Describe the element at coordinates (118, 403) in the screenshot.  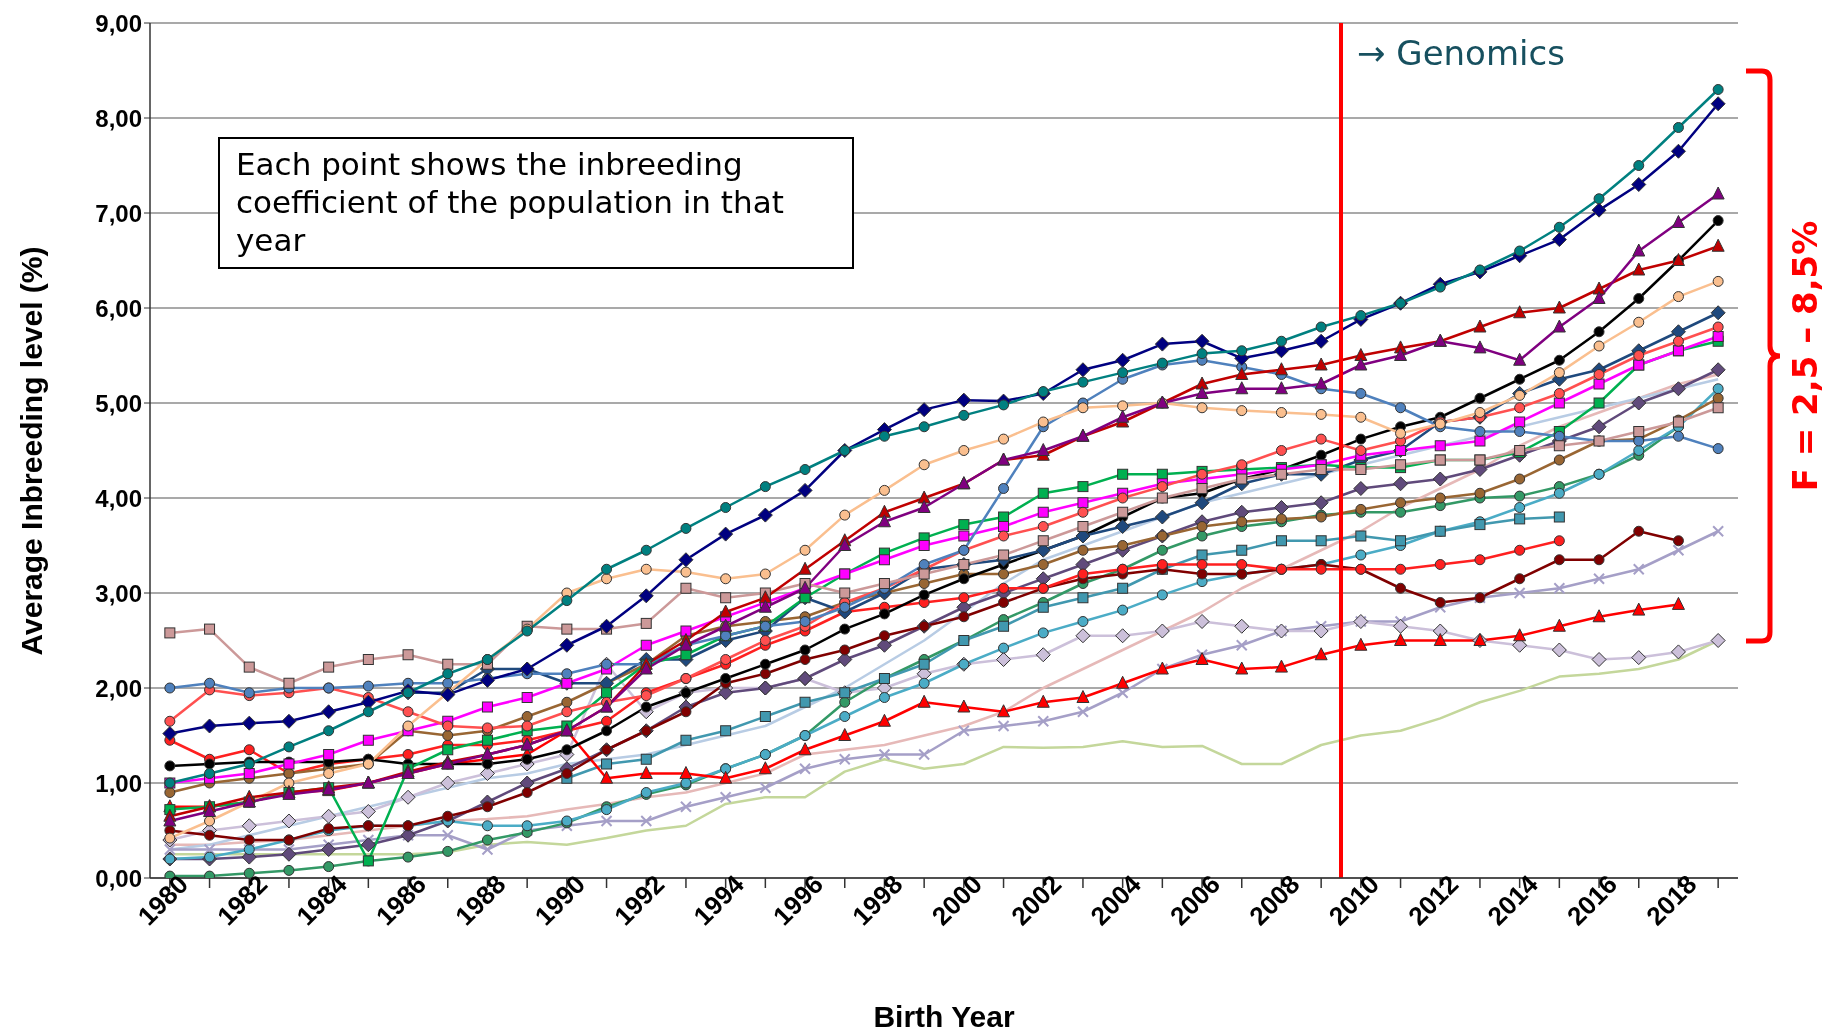
I see `y-tick-label: 5,00` at that location.